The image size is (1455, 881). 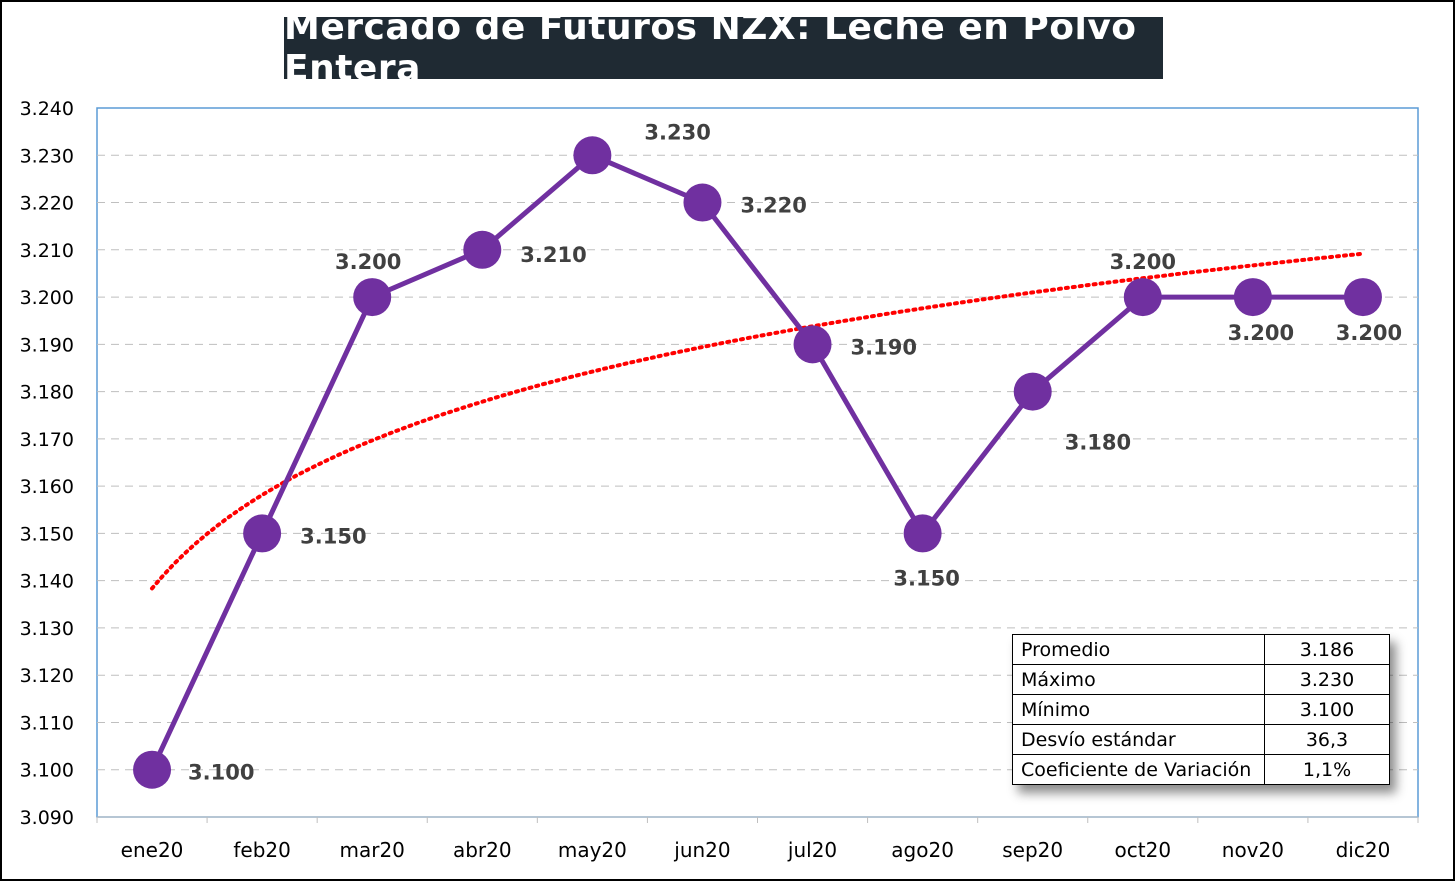 I want to click on y-tick-label: 3.160, so click(x=47, y=487).